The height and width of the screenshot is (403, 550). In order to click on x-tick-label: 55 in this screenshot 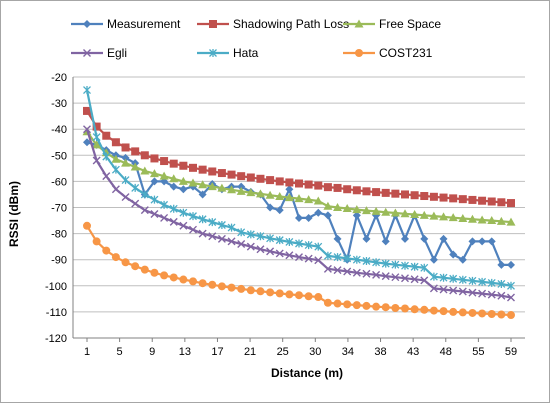, I will do `click(478, 352)`.